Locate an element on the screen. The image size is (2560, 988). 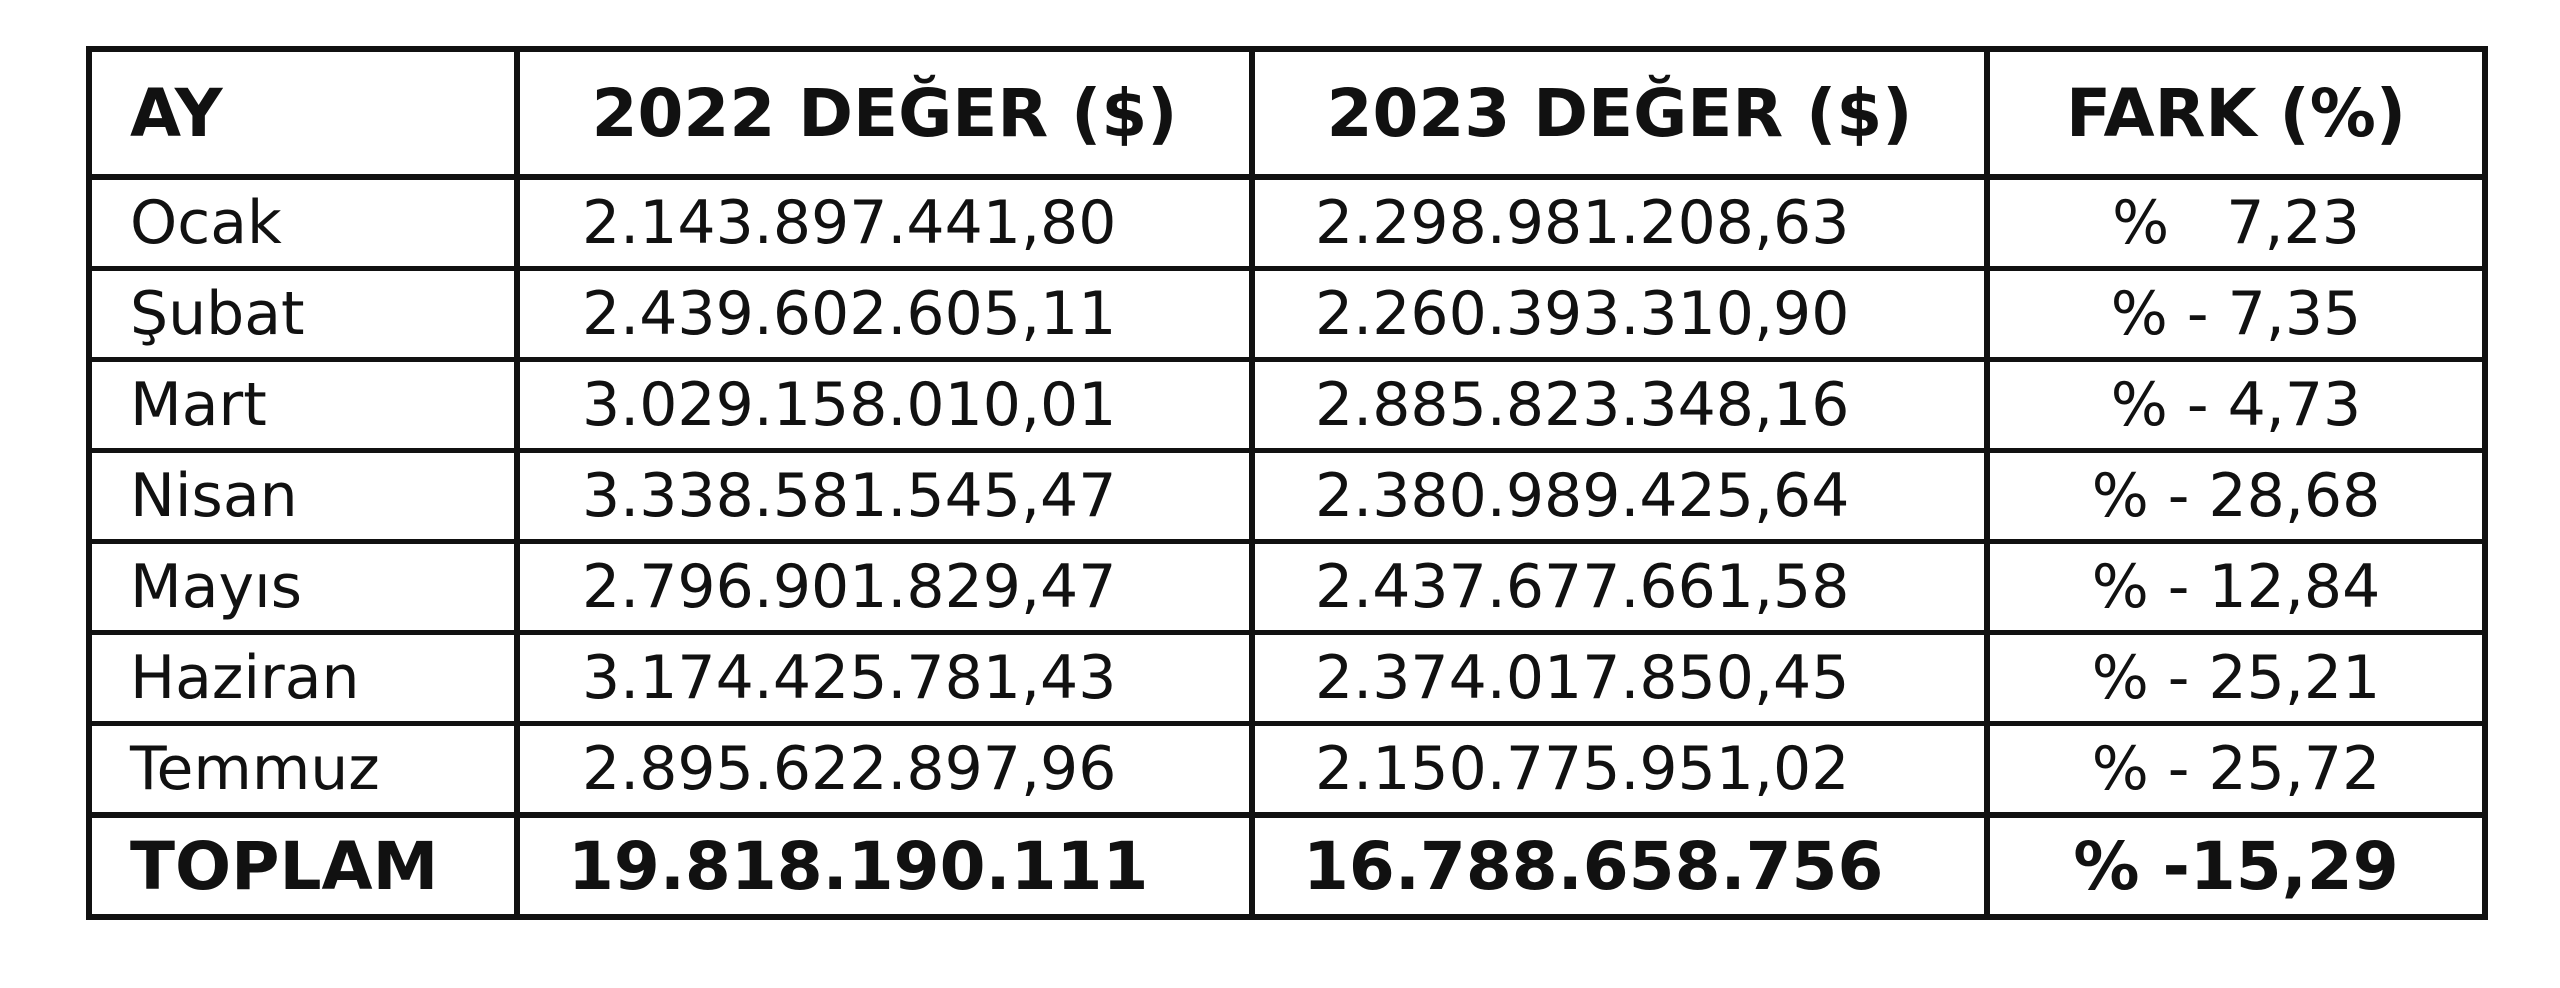
month-cell: Şubat is located at coordinates (303, 315).